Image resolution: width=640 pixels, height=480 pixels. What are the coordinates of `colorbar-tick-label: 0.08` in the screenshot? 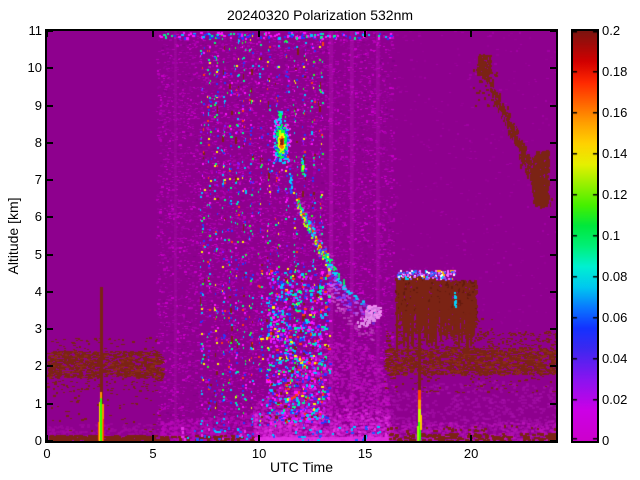 It's located at (615, 276).